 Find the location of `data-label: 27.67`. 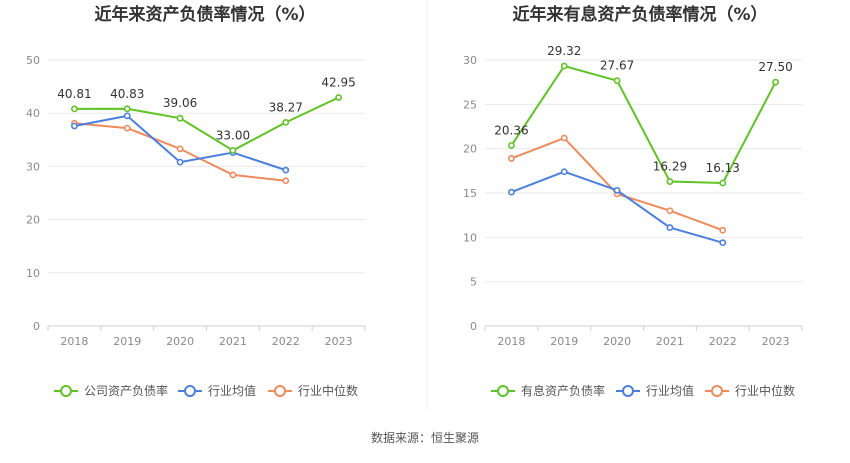

data-label: 27.67 is located at coordinates (617, 66).